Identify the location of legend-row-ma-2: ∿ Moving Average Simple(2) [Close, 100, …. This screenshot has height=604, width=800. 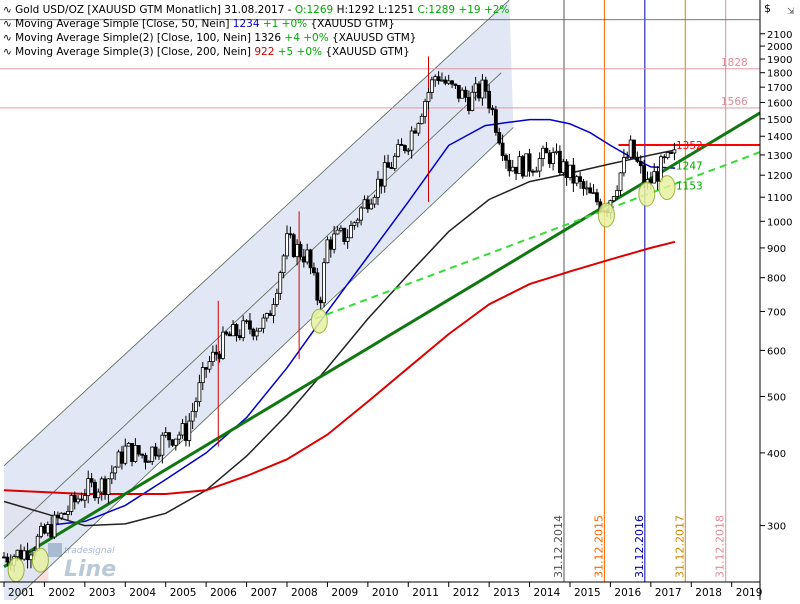
(209, 38).